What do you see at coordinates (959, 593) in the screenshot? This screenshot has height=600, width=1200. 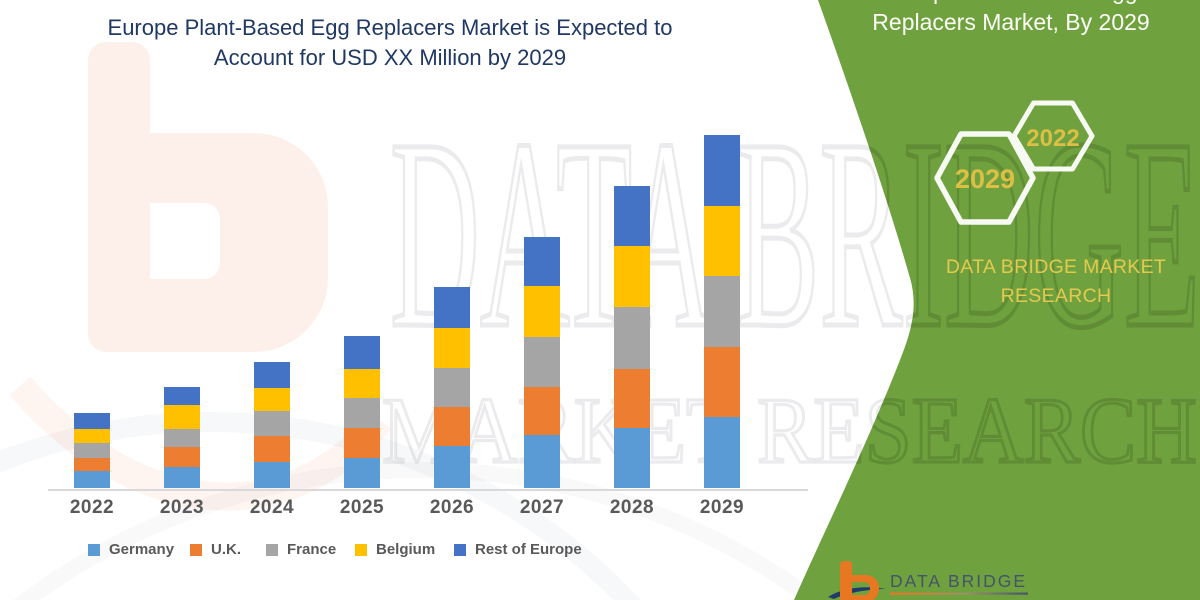 I see `footer-logo-underline` at bounding box center [959, 593].